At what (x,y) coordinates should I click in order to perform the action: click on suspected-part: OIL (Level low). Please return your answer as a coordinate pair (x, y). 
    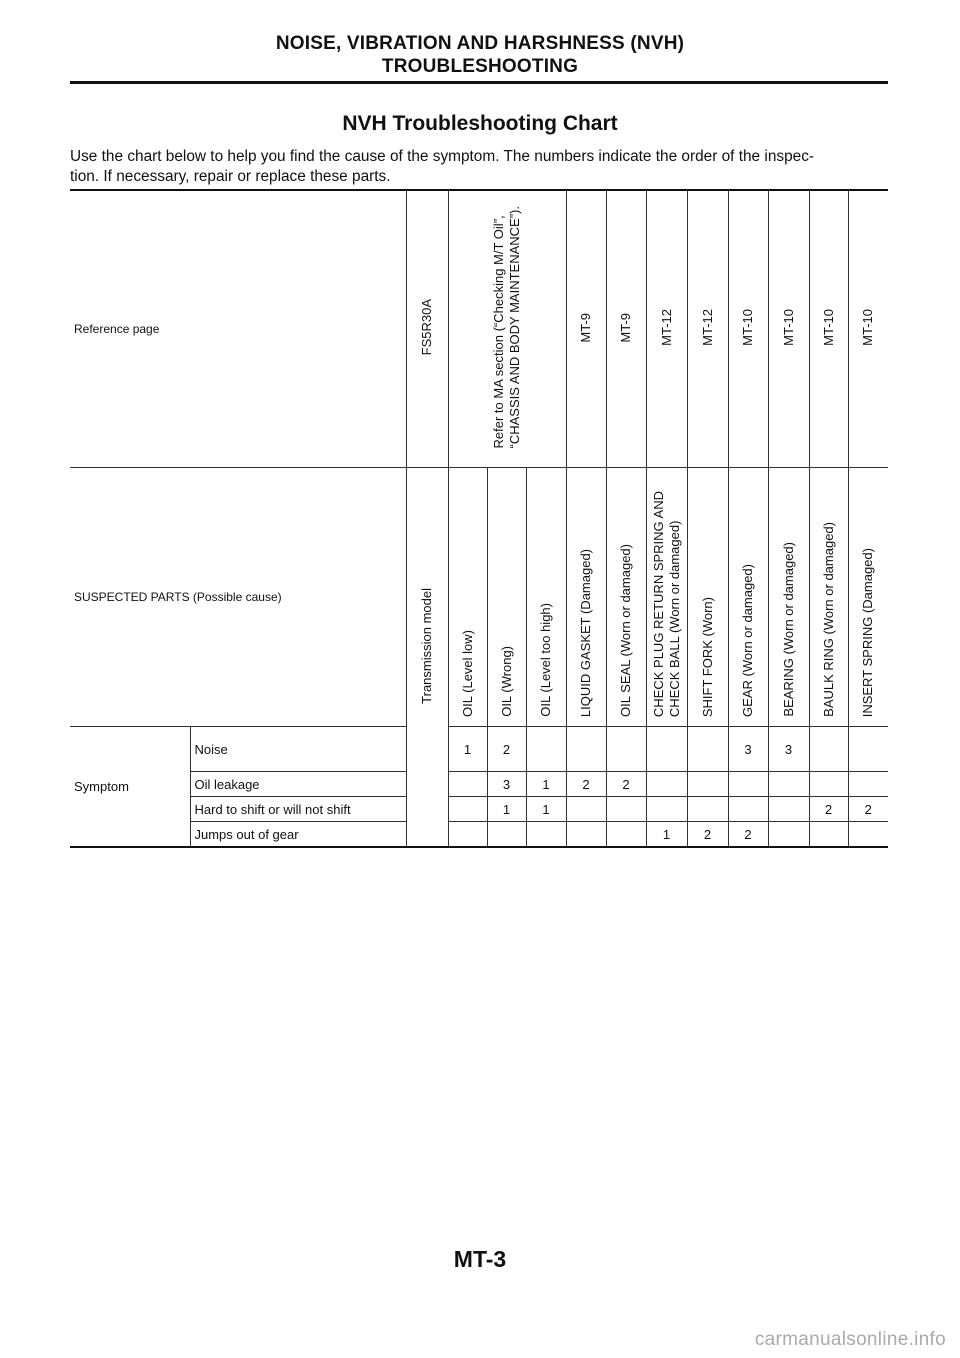
    Looking at the image, I should click on (467, 673).